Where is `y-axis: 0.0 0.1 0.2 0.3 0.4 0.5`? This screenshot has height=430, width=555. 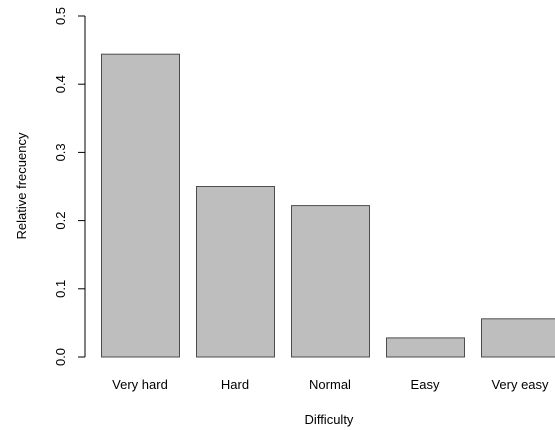
y-axis: 0.0 0.1 0.2 0.3 0.4 0.5 is located at coordinates (69, 186).